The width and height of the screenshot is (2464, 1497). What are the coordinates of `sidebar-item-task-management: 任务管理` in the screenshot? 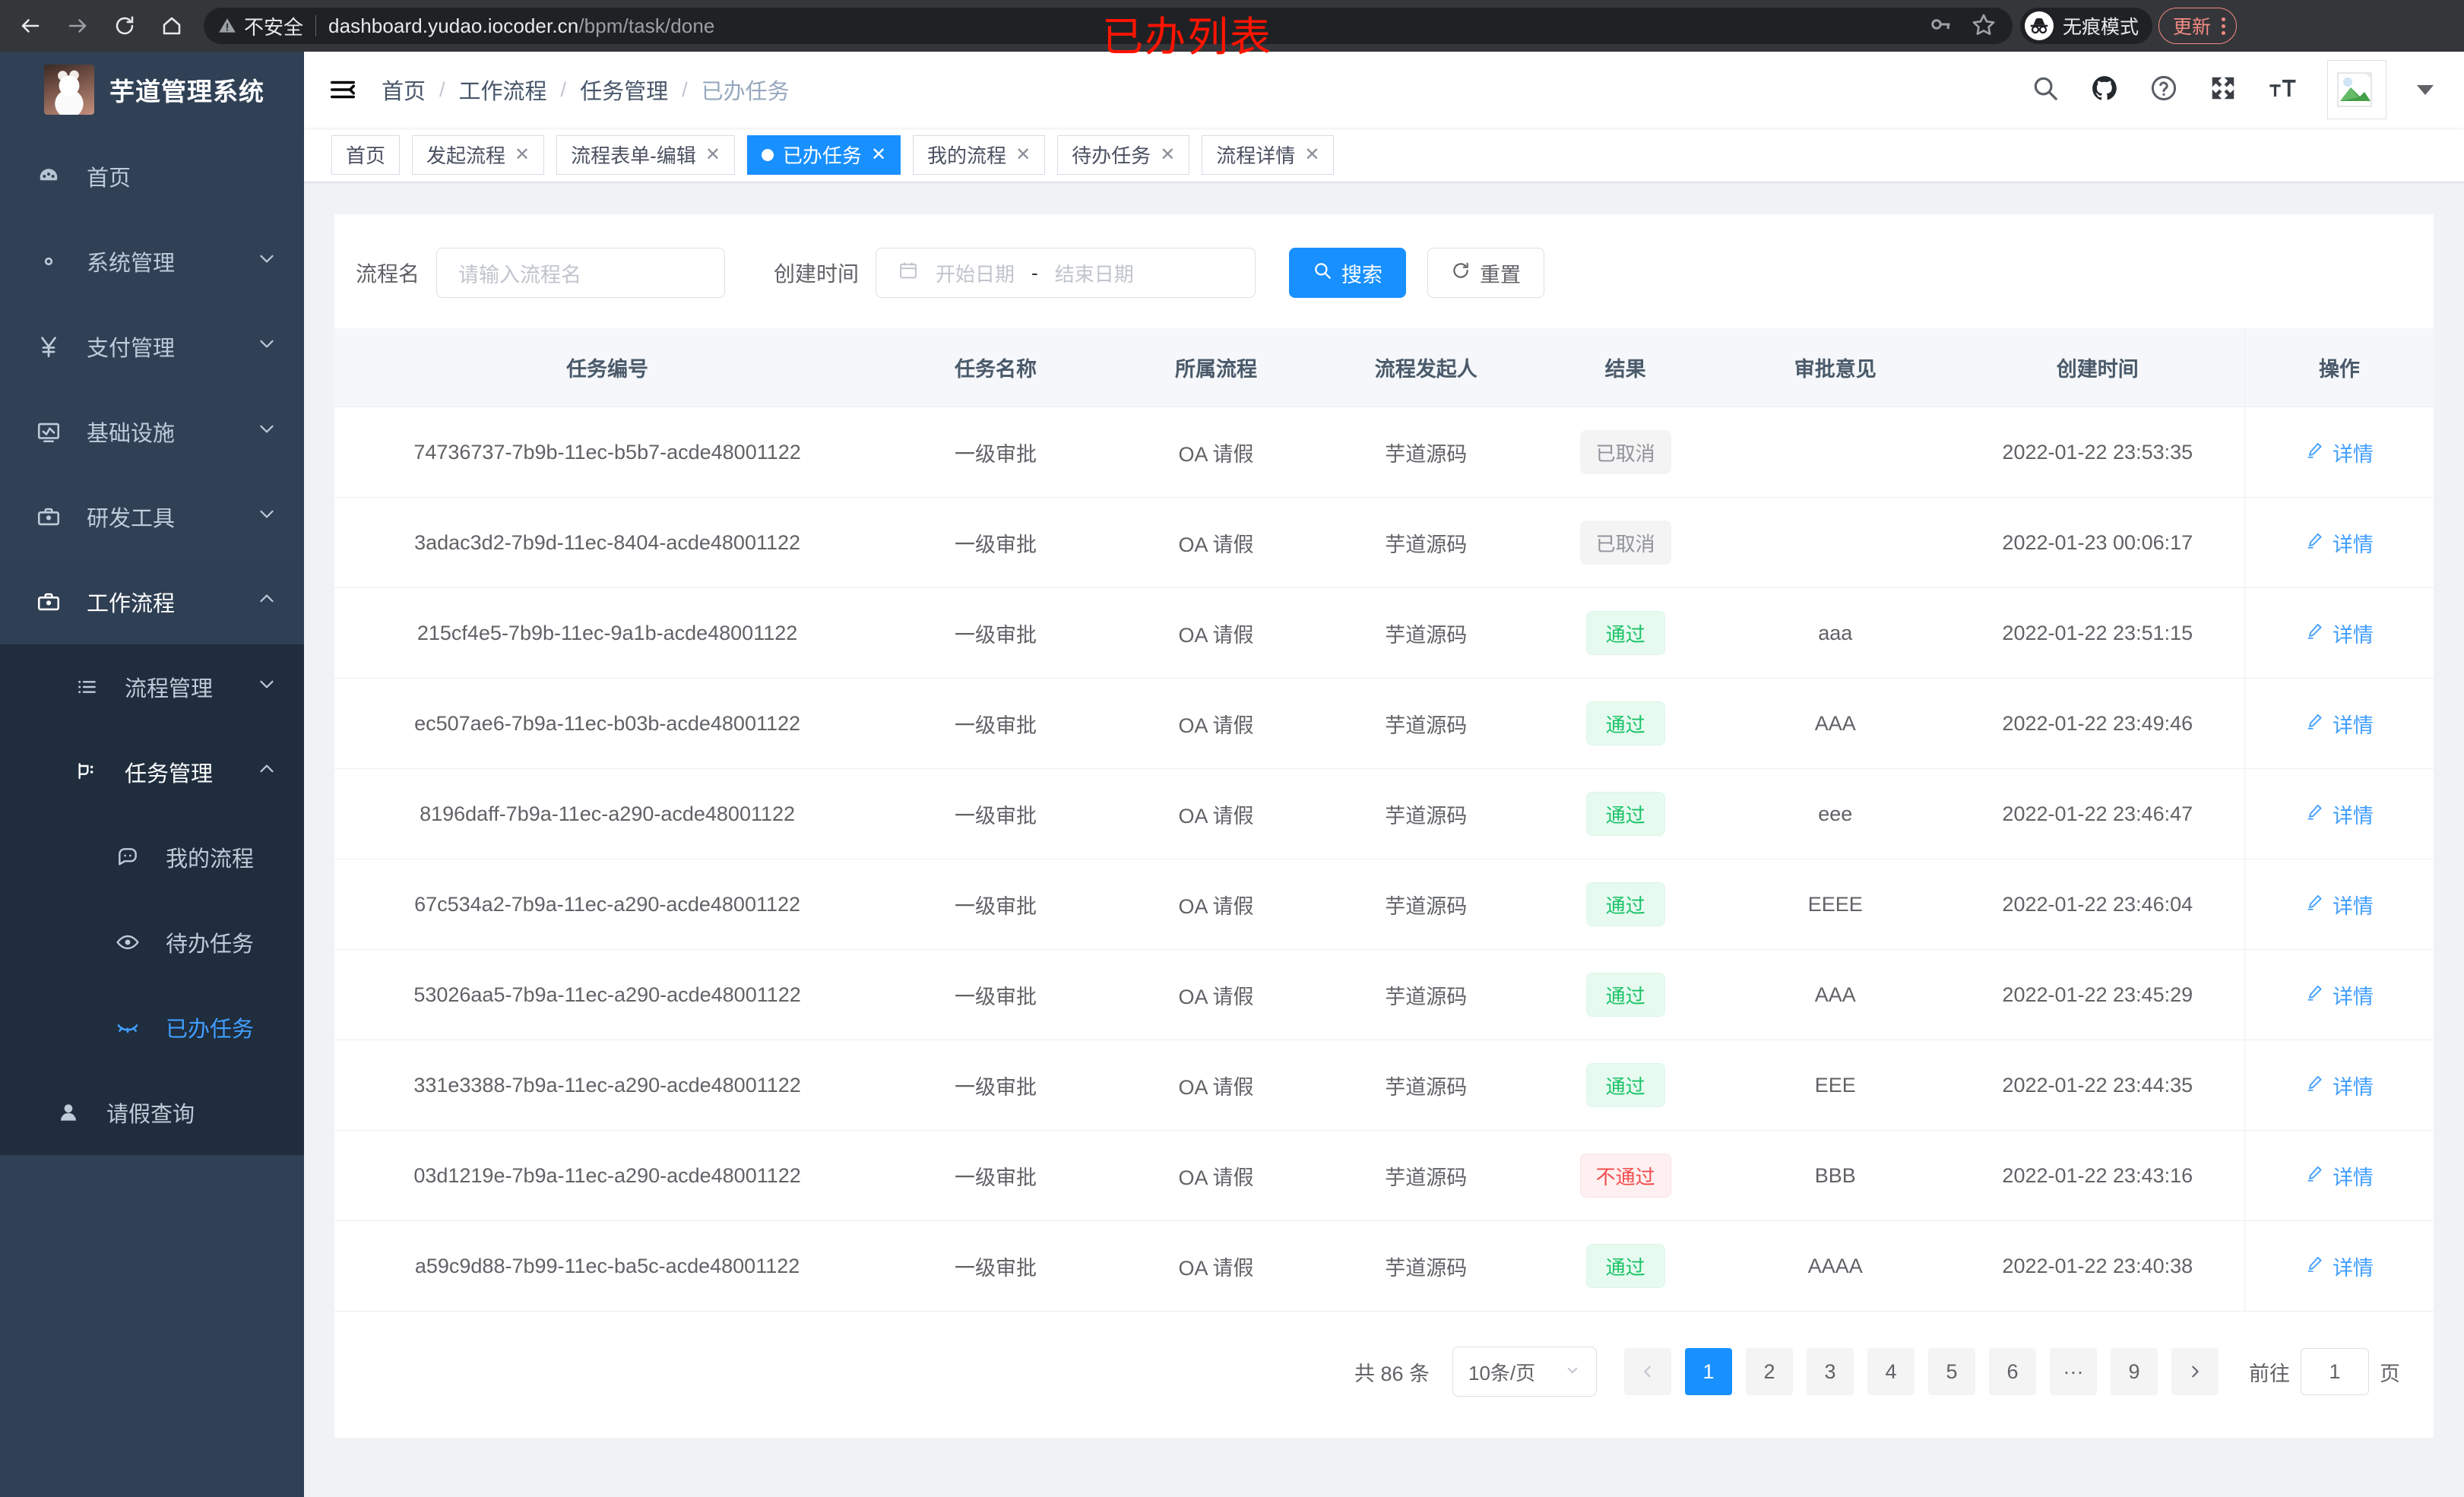 It's located at (152, 772).